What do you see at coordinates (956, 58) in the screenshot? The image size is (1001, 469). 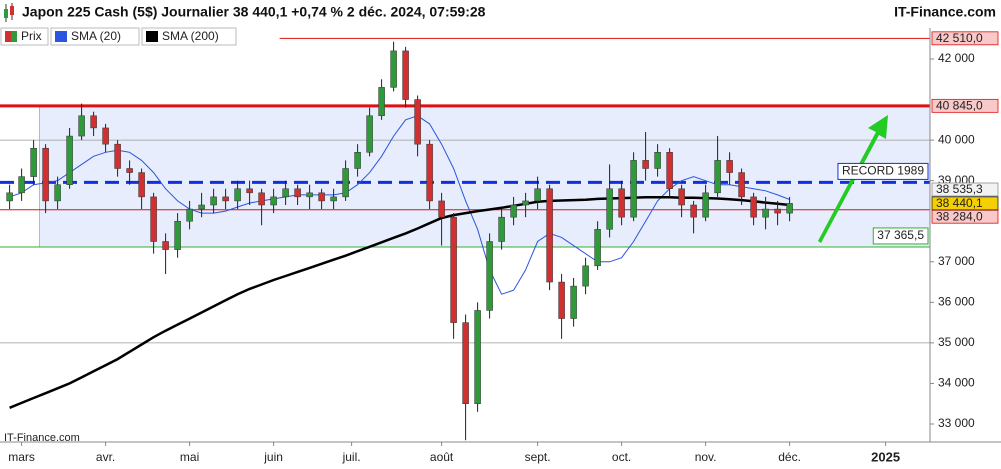 I see `y-tick-label: 42 000` at bounding box center [956, 58].